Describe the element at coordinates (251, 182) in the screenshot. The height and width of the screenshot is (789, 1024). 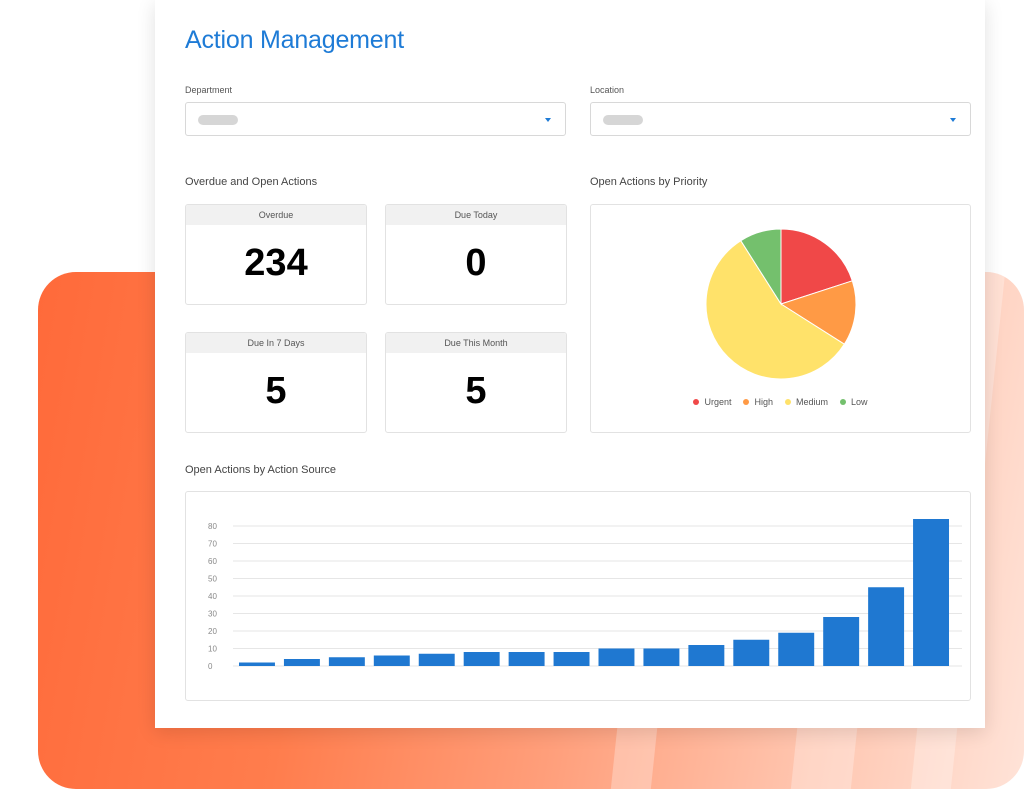
I see `overdue-section-title: Overdue and Open Actions` at that location.